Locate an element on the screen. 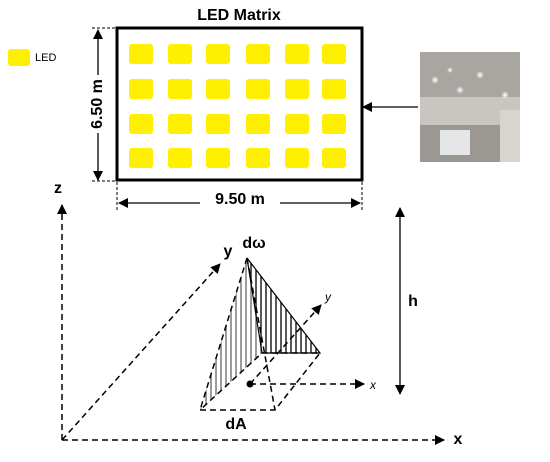 The height and width of the screenshot is (462, 550). area-element is located at coordinates (260, 381).